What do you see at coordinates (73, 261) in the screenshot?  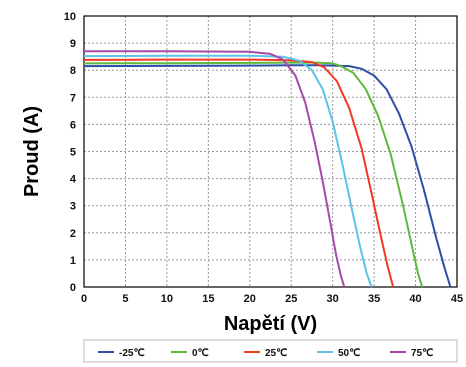 I see `y-tick-label: 1` at bounding box center [73, 261].